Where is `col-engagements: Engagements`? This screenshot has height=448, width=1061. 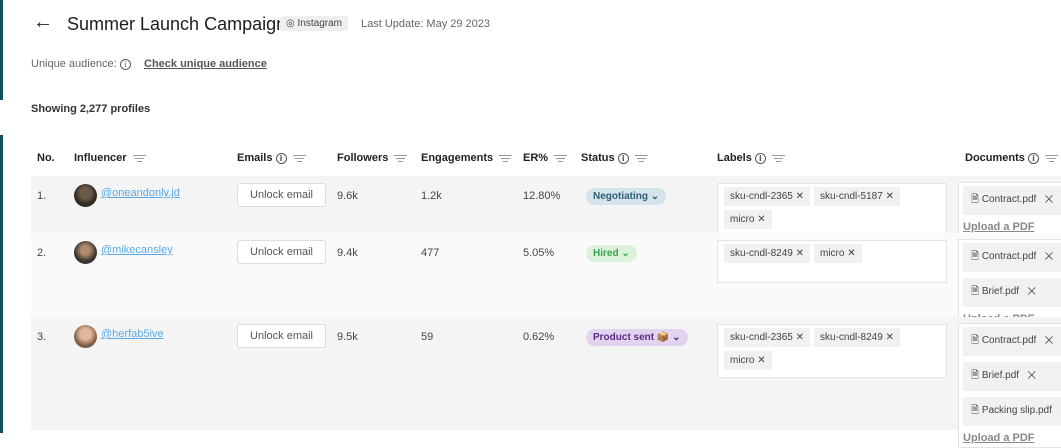
col-engagements: Engagements is located at coordinates (467, 158).